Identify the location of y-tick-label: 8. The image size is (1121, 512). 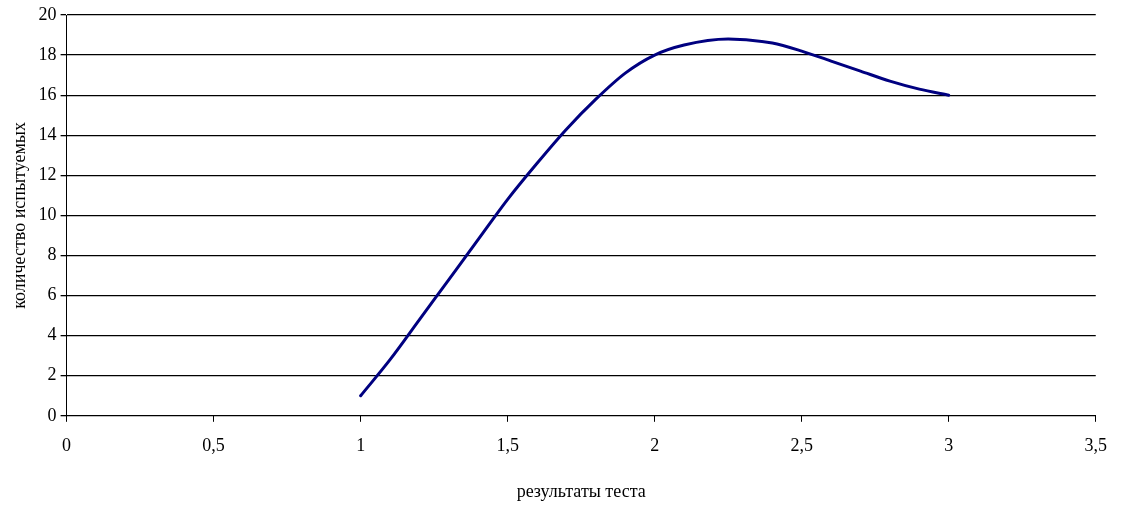
(52, 254).